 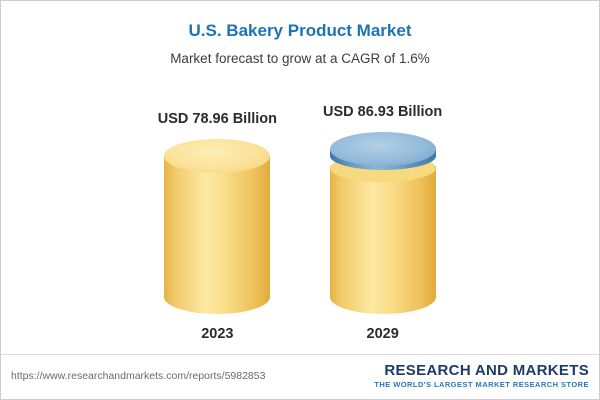 I want to click on bar-2023-top-ellipse, so click(x=217, y=156).